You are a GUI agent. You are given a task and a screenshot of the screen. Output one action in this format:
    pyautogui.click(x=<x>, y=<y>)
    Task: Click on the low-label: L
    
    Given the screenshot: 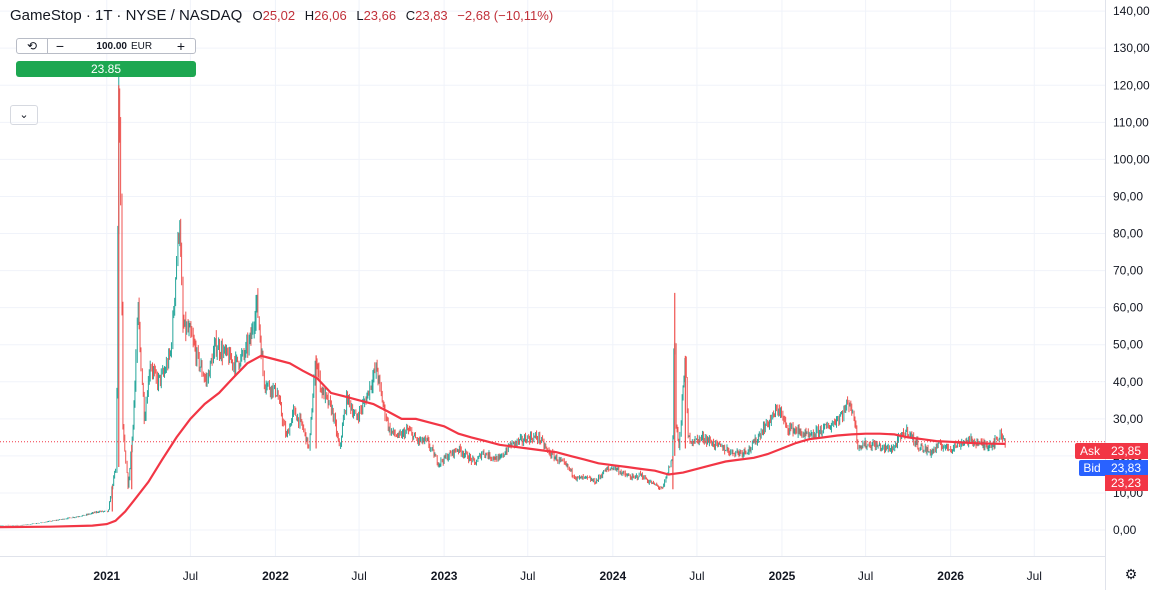 What is the action you would take?
    pyautogui.click(x=360, y=15)
    